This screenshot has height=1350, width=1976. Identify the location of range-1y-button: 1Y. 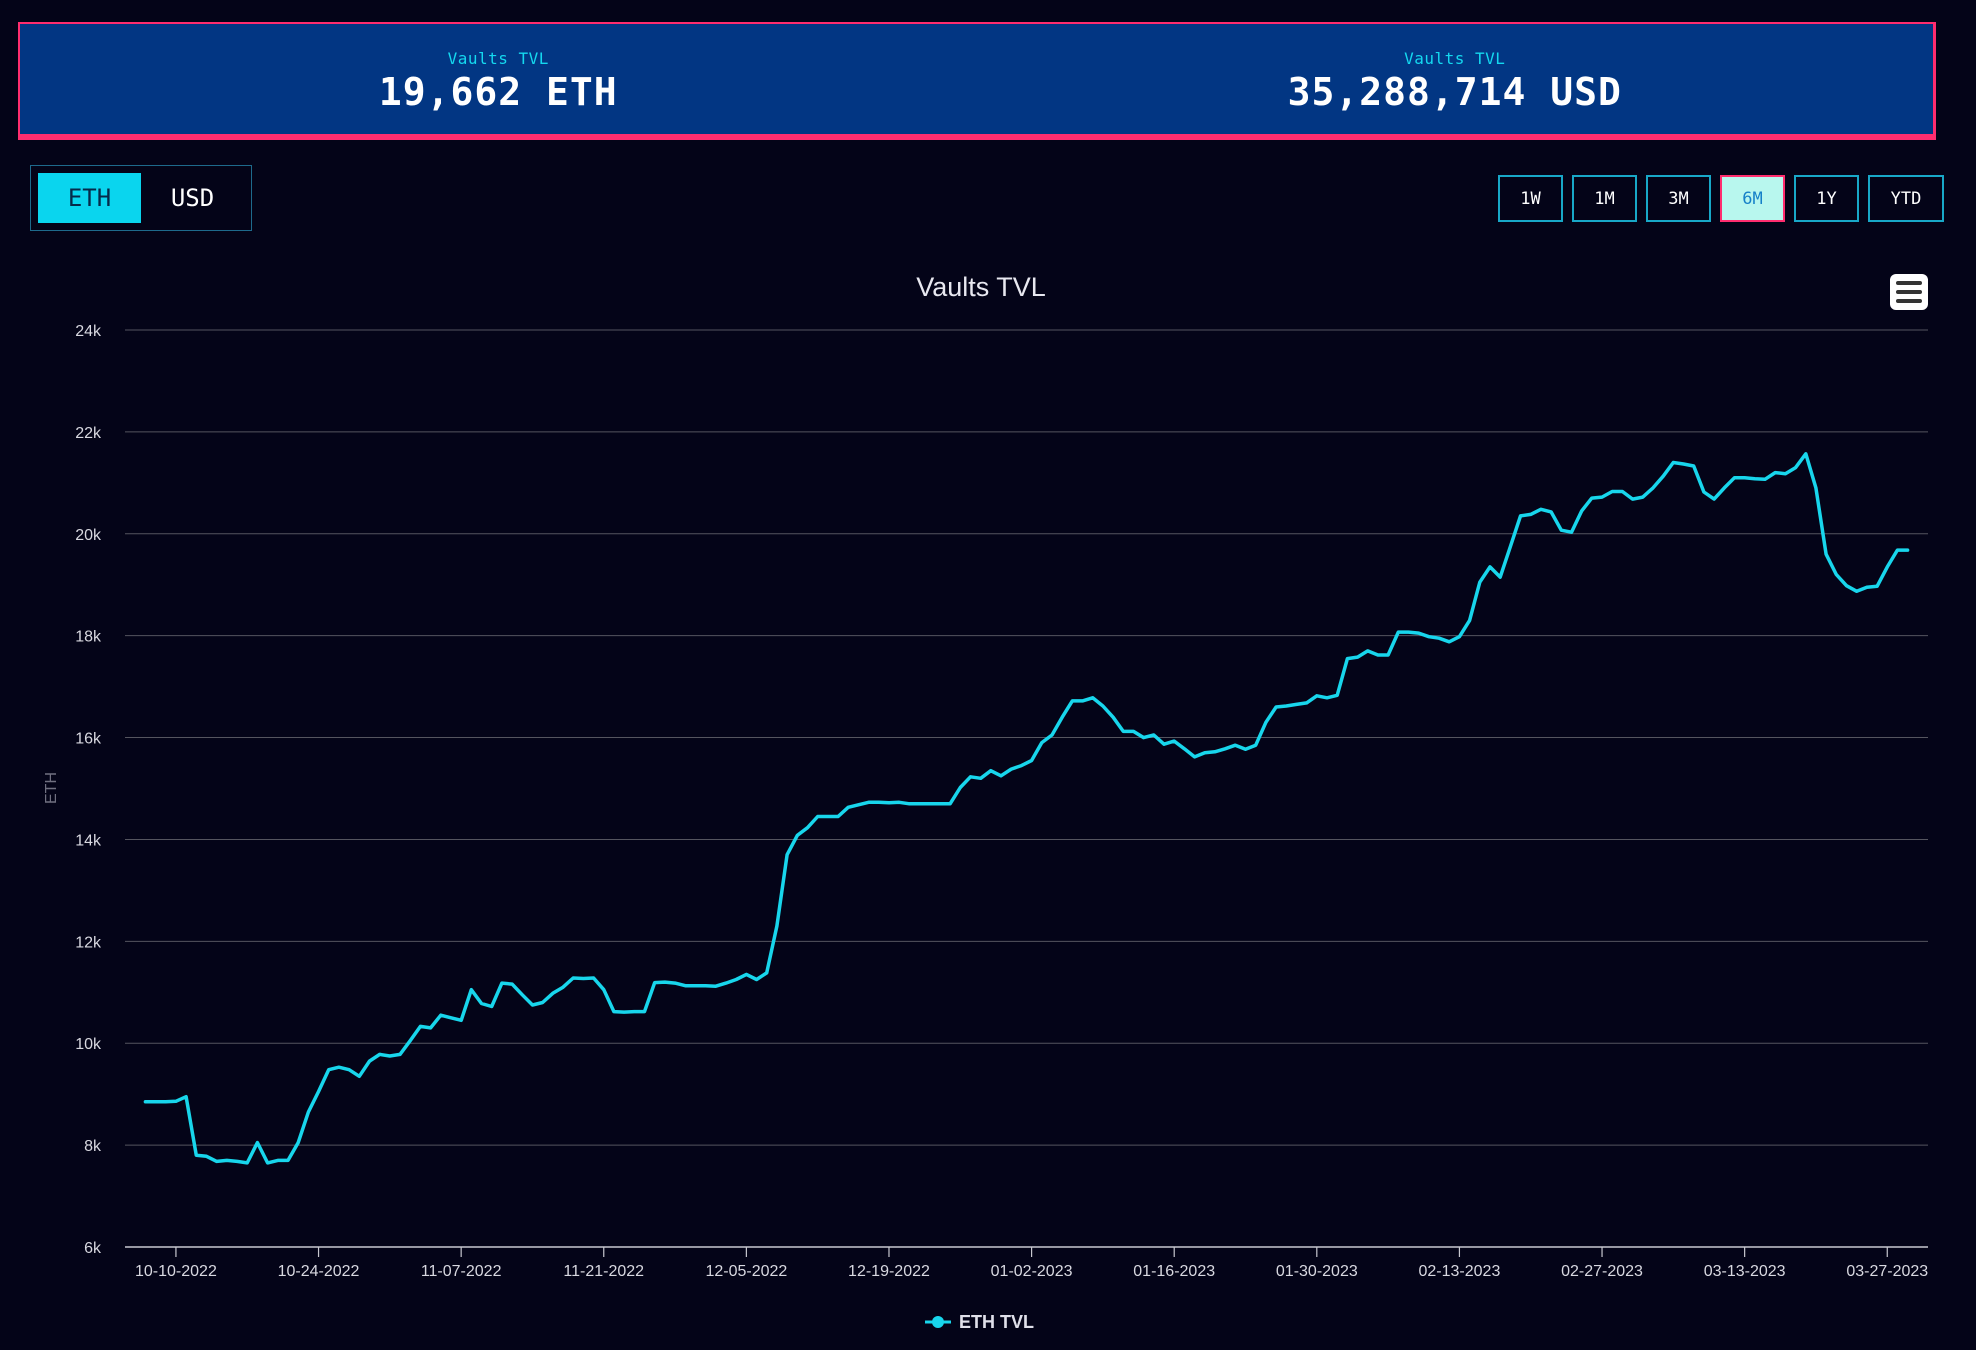
(1826, 198).